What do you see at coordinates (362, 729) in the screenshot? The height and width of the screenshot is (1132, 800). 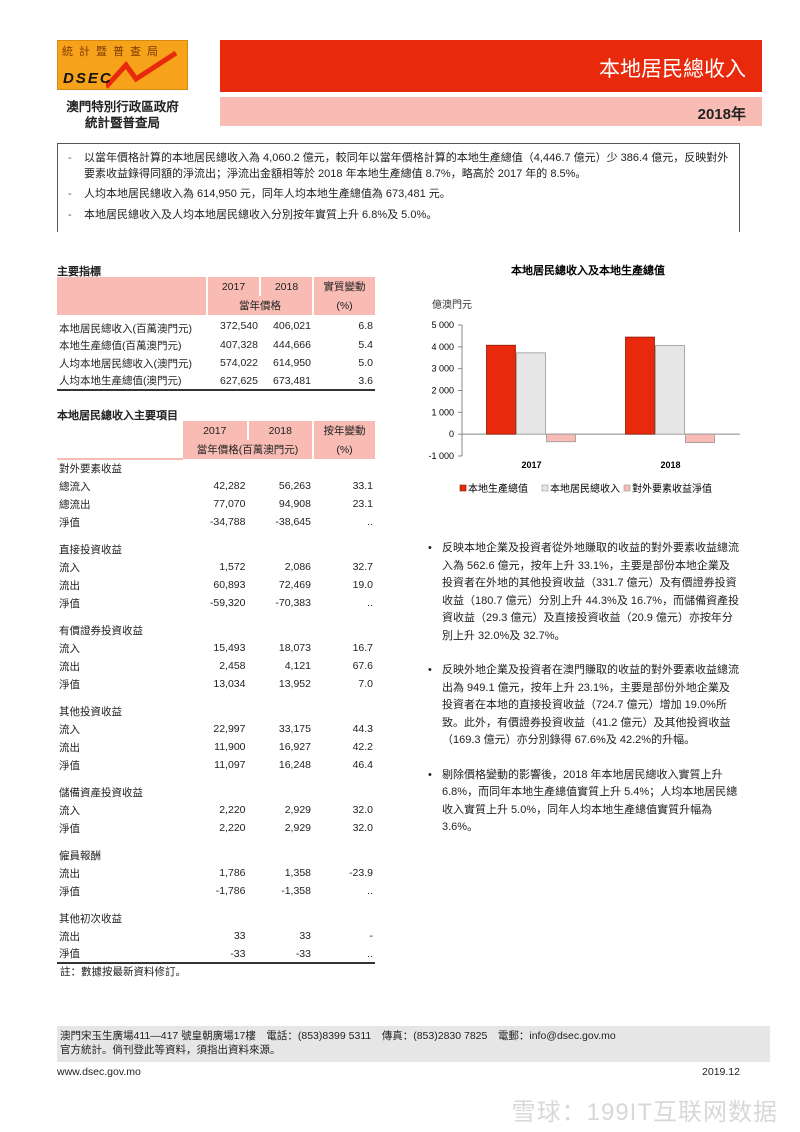 I see `cell-value: 44.3` at bounding box center [362, 729].